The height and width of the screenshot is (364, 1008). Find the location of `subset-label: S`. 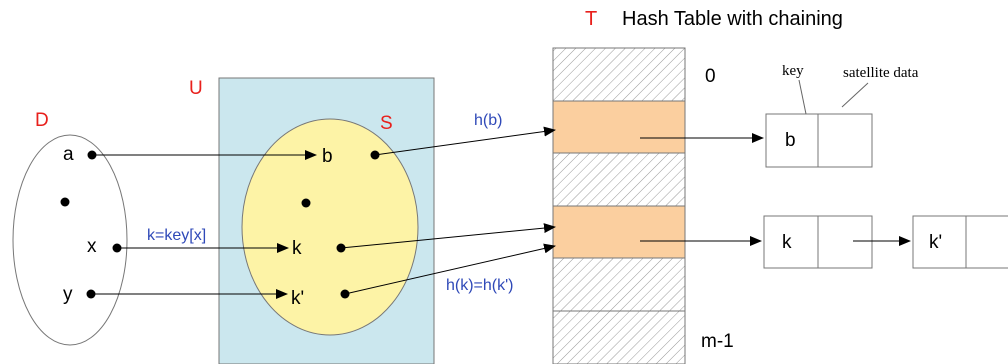

subset-label: S is located at coordinates (386, 123).